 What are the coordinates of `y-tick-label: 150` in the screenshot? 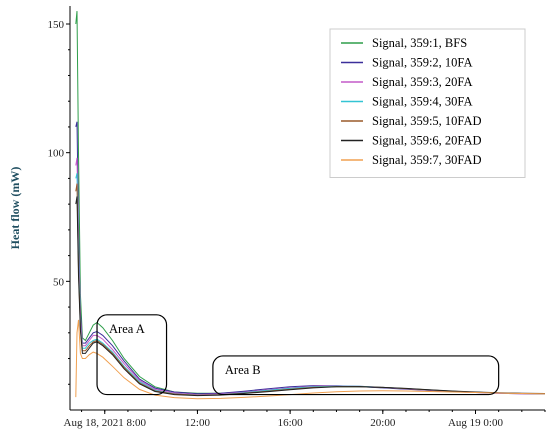 It's located at (56, 25).